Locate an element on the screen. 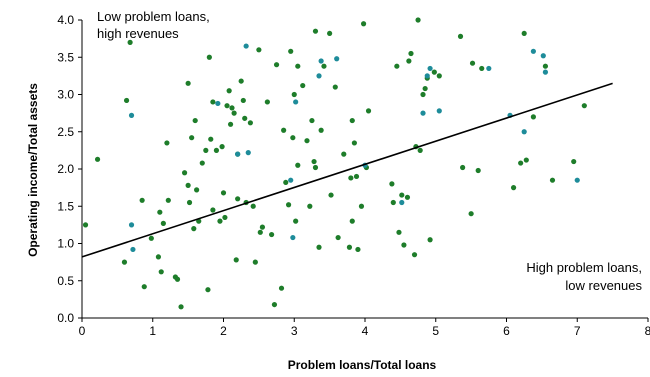 The width and height of the screenshot is (650, 377). y-tick-label: 0.0 is located at coordinates (65, 318).